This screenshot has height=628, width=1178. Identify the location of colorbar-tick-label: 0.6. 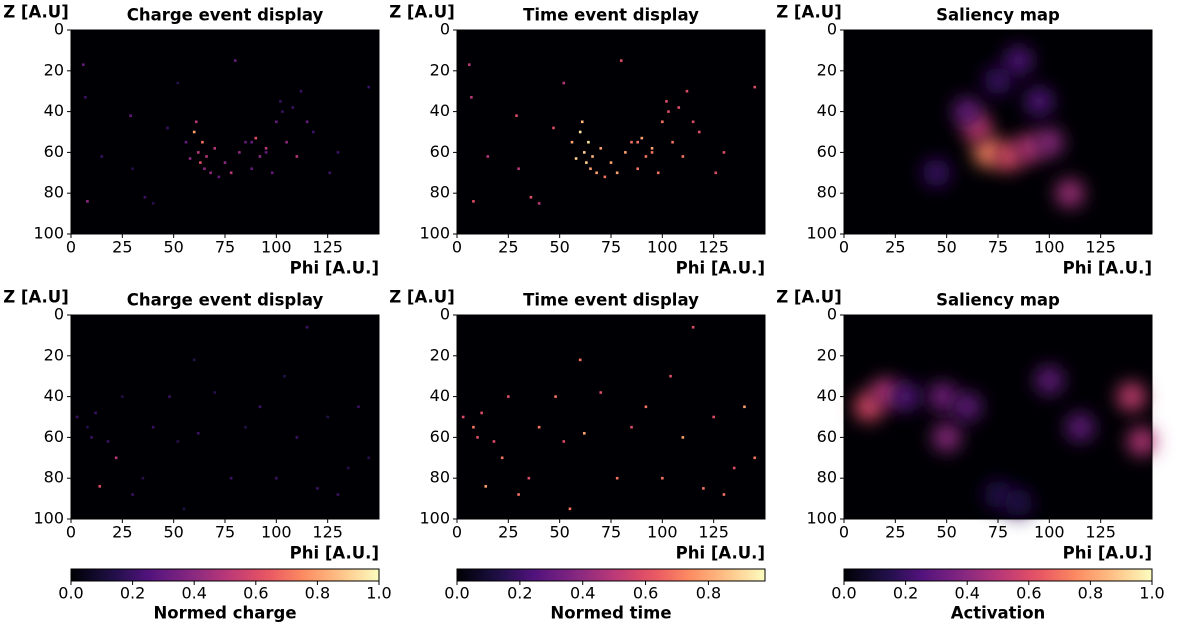
(1028, 593).